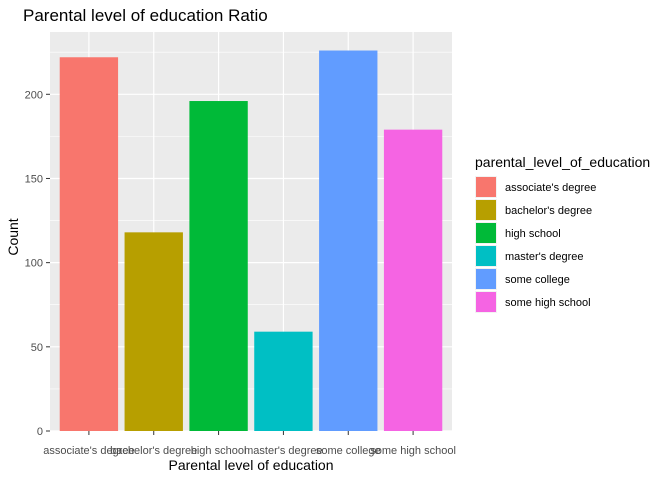 The image size is (672, 485). What do you see at coordinates (37, 348) in the screenshot?
I see `y-tick-label: 50` at bounding box center [37, 348].